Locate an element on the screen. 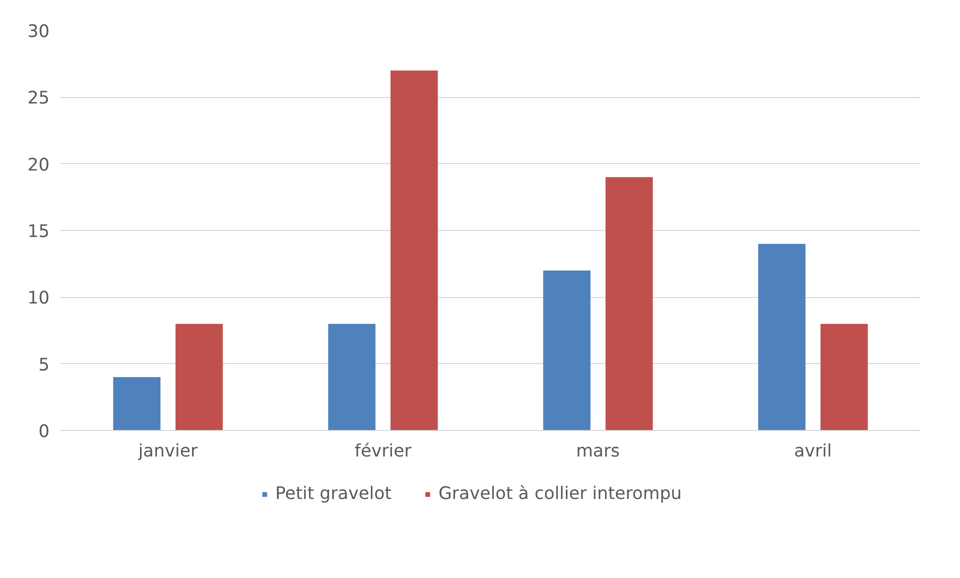 The image size is (960, 578). y-tick-label: 15 is located at coordinates (38, 232).